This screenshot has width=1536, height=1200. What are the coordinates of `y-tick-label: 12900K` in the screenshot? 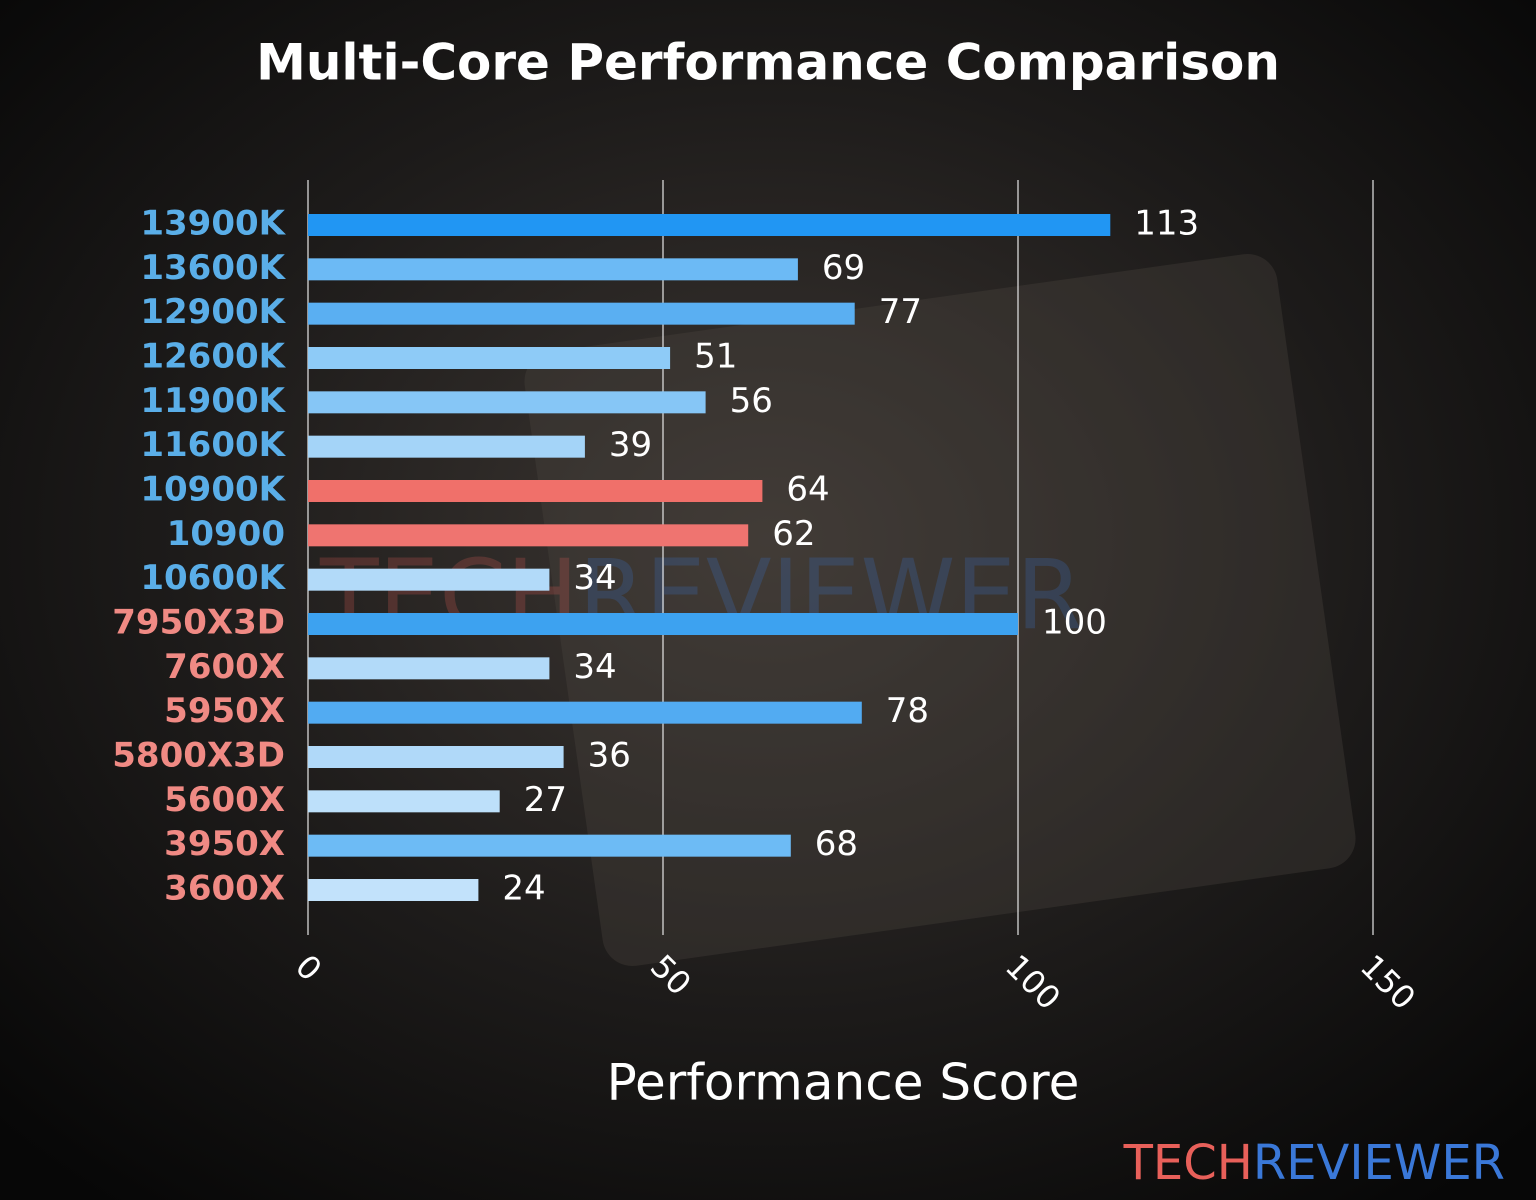 It's located at (213, 312).